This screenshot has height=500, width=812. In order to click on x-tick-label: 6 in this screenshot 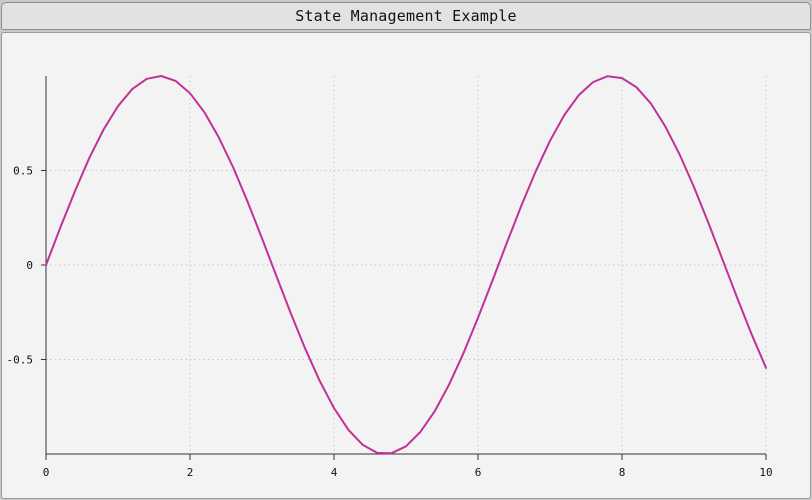, I will do `click(478, 472)`.